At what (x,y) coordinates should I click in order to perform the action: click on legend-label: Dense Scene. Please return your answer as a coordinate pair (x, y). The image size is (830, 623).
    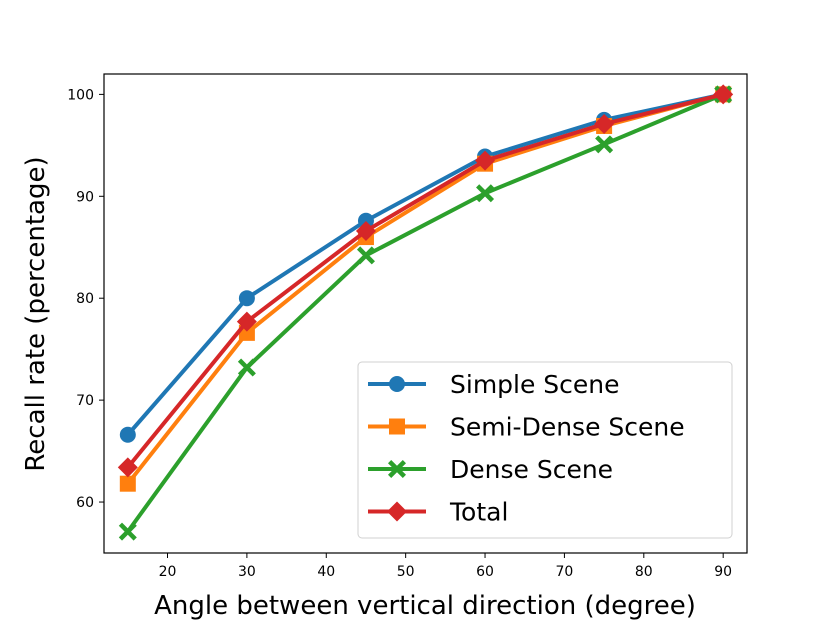
    Looking at the image, I should click on (531, 469).